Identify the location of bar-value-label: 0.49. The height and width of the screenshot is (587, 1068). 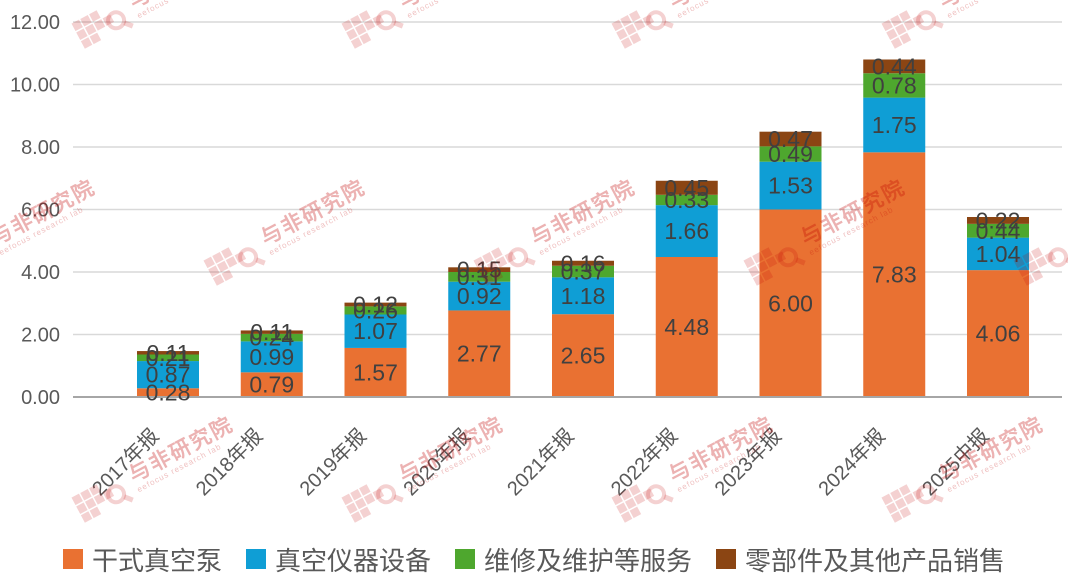
(790, 154).